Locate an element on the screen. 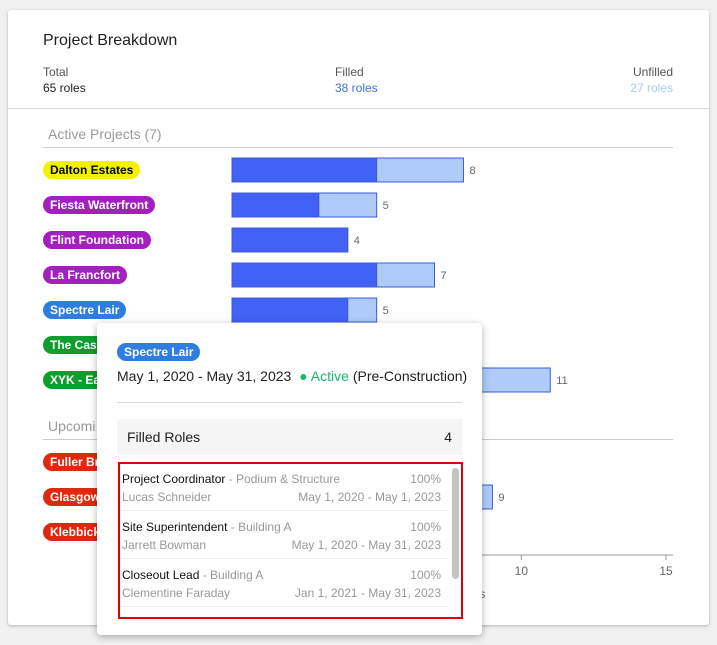 This screenshot has width=717, height=645. project-pill: Fiesta Waterfront is located at coordinates (99, 205).